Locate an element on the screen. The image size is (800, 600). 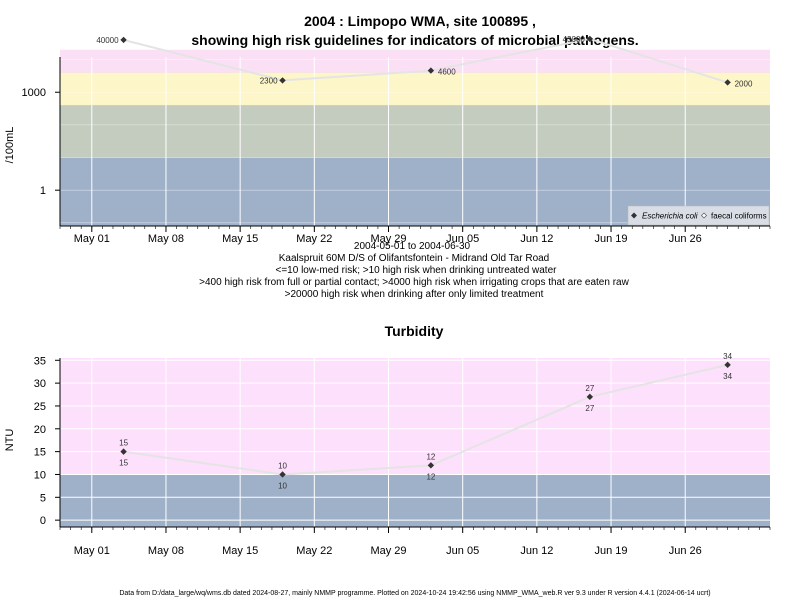
turbidity-label-below: 27 is located at coordinates (589, 408).